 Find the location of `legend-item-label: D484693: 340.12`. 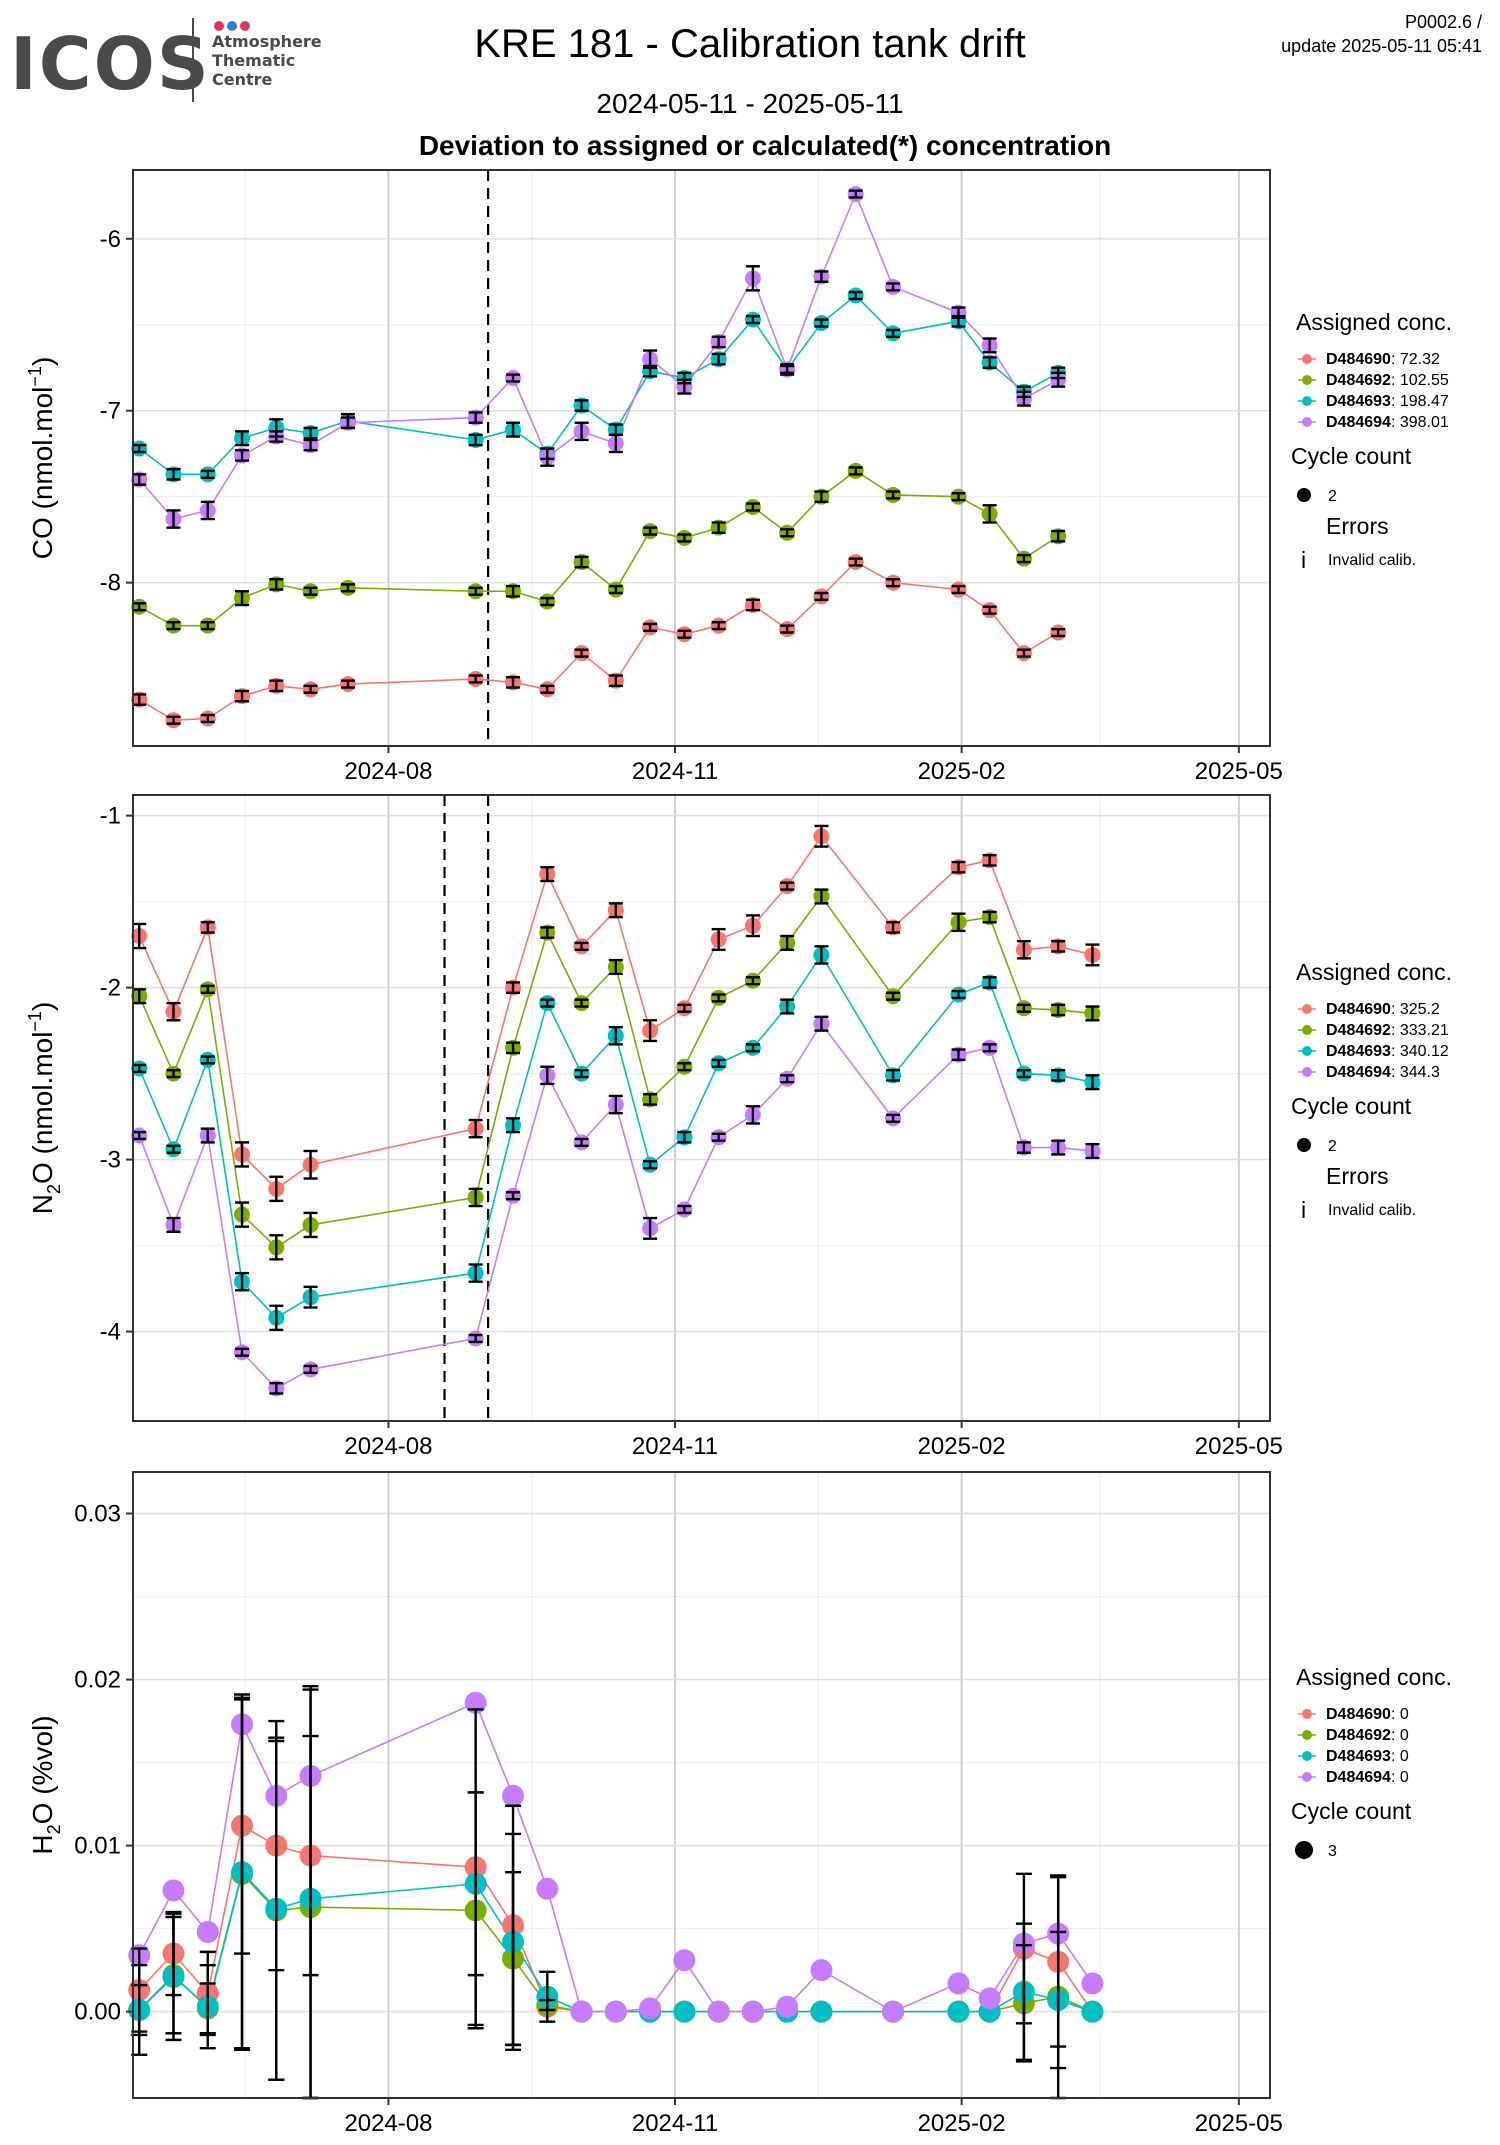

legend-item-label: D484693: 340.12 is located at coordinates (1387, 1051).